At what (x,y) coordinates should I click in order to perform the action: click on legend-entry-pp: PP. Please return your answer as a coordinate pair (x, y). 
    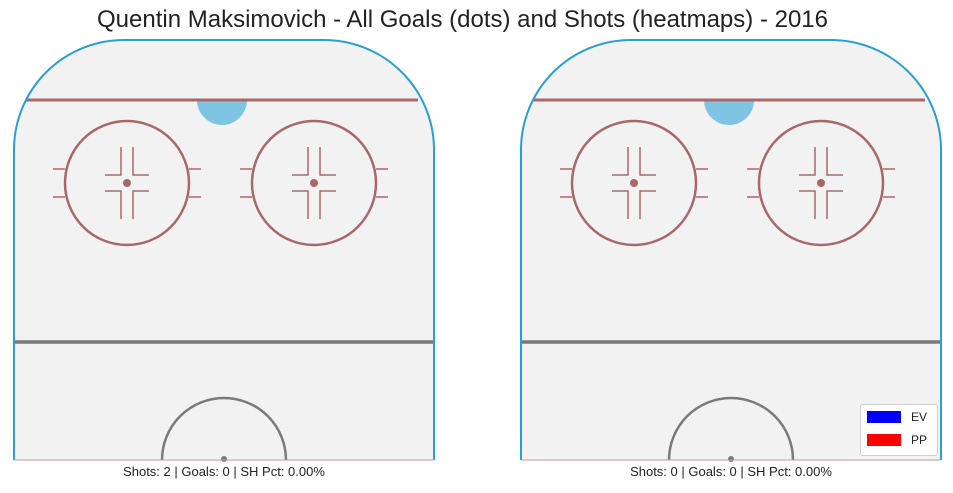
    Looking at the image, I should click on (897, 440).